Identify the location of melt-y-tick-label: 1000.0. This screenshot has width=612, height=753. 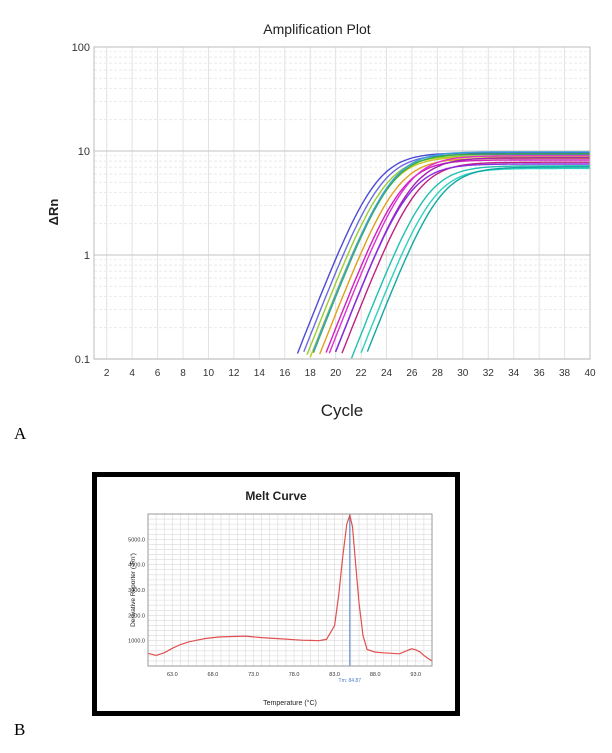
(136, 642).